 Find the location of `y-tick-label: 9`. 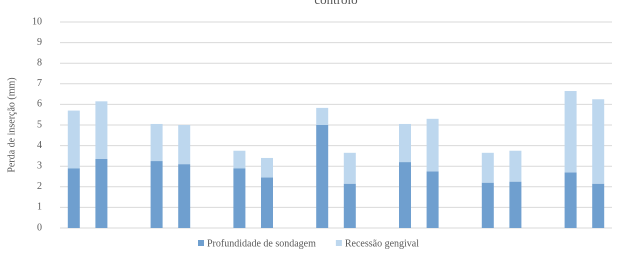

y-tick-label: 9 is located at coordinates (39, 42).